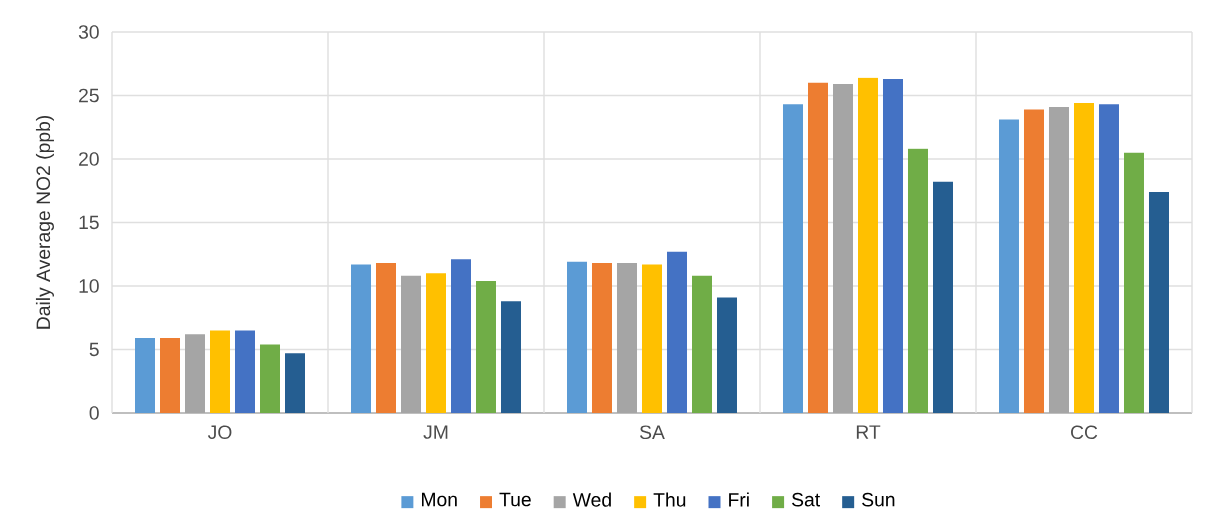 The image size is (1214, 526). What do you see at coordinates (435, 432) in the screenshot?
I see `x-tick-label: JM` at bounding box center [435, 432].